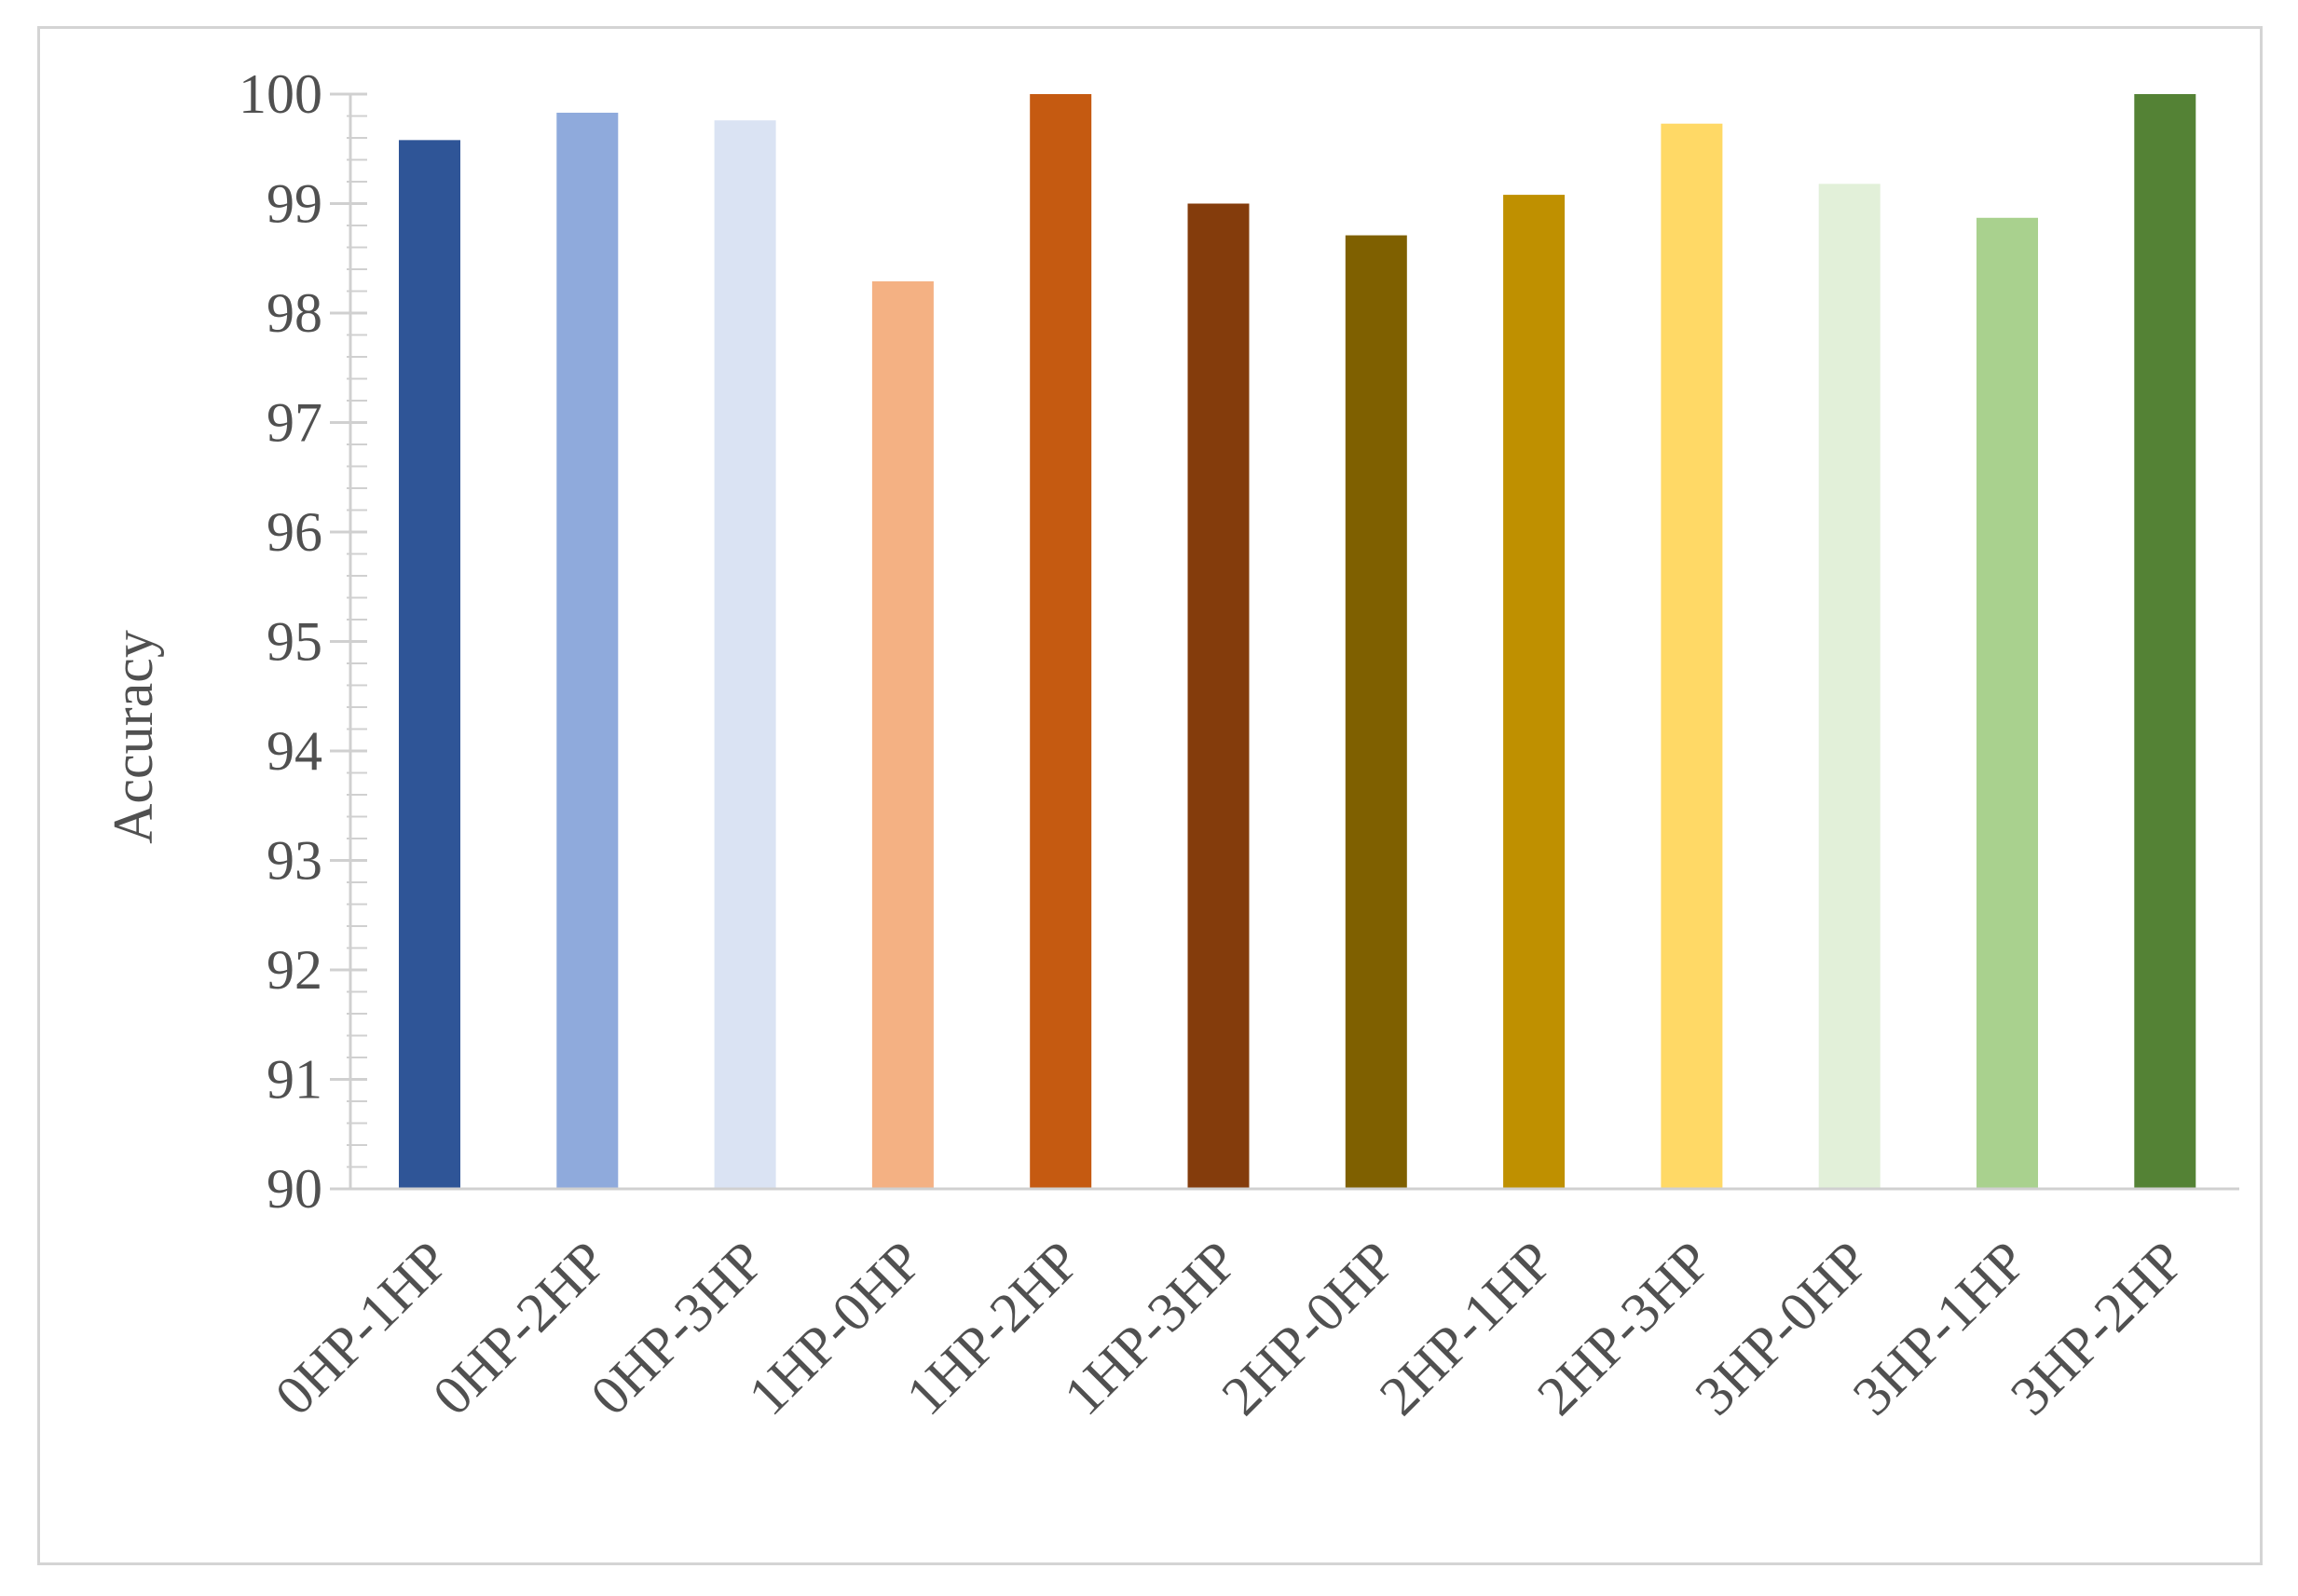 Image resolution: width=2298 pixels, height=1596 pixels. What do you see at coordinates (1692, 656) in the screenshot?
I see `bar-2hp-3hp` at bounding box center [1692, 656].